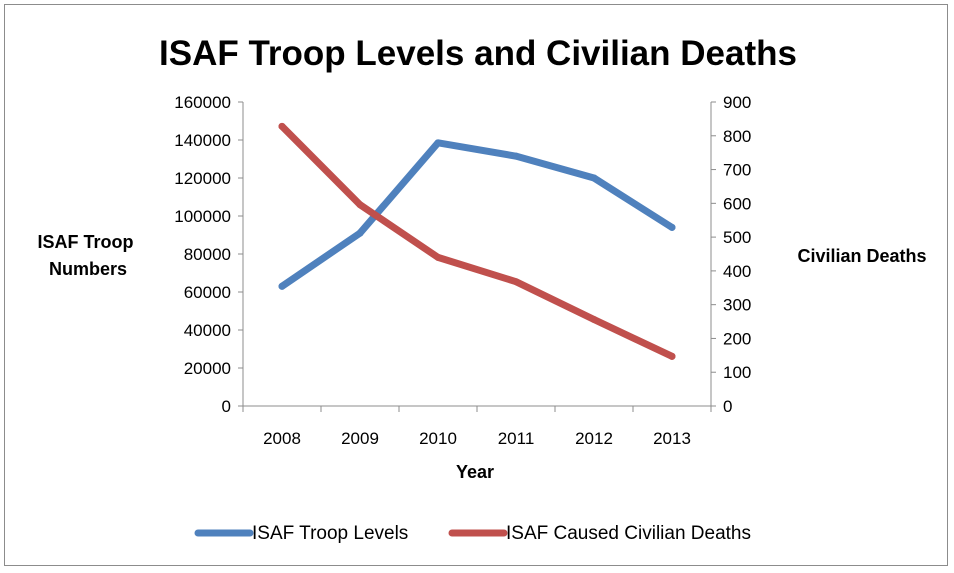  Describe the element at coordinates (202, 102) in the screenshot. I see `y-left-tick-label: 160000` at that location.